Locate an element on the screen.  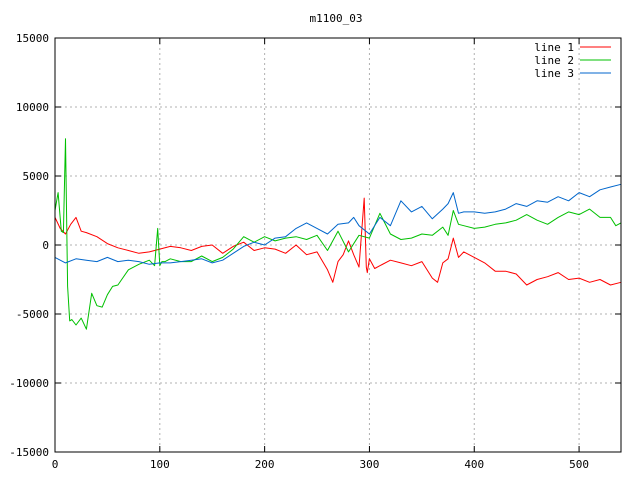
legend-label: line 1 is located at coordinates (554, 47).